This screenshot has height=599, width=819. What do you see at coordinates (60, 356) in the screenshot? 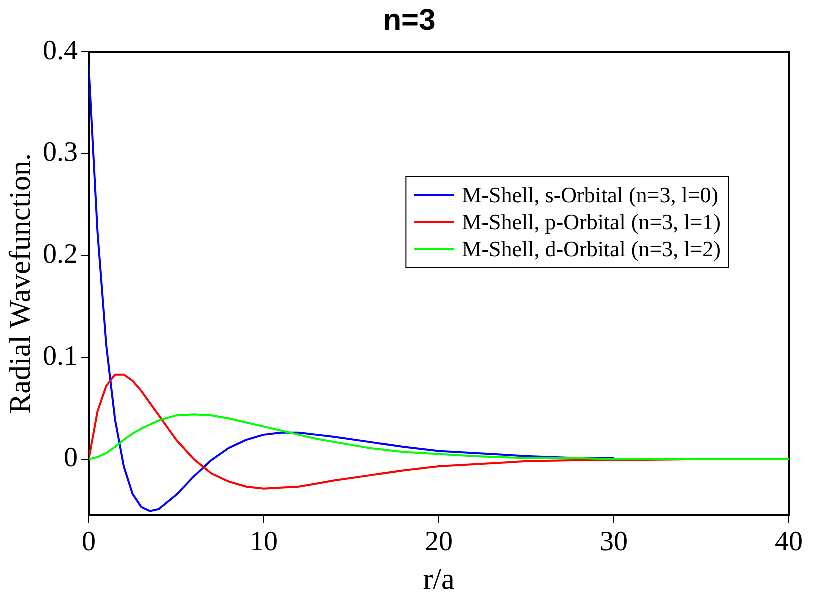
I see `y-tick-label: 0.1` at bounding box center [60, 356].